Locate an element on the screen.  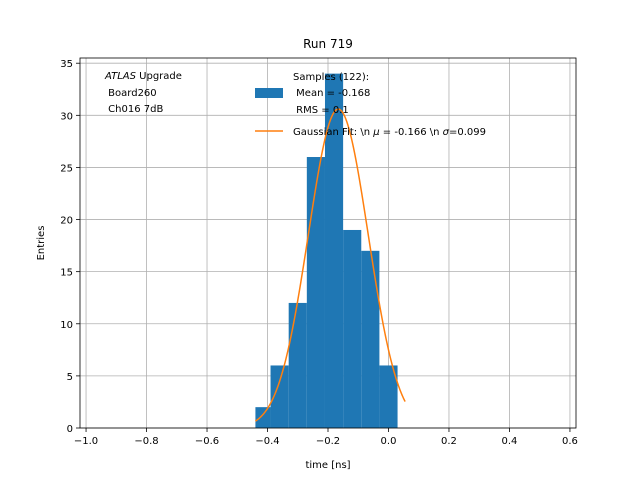
atlas-upgrade: Upgrade is located at coordinates (159, 76).